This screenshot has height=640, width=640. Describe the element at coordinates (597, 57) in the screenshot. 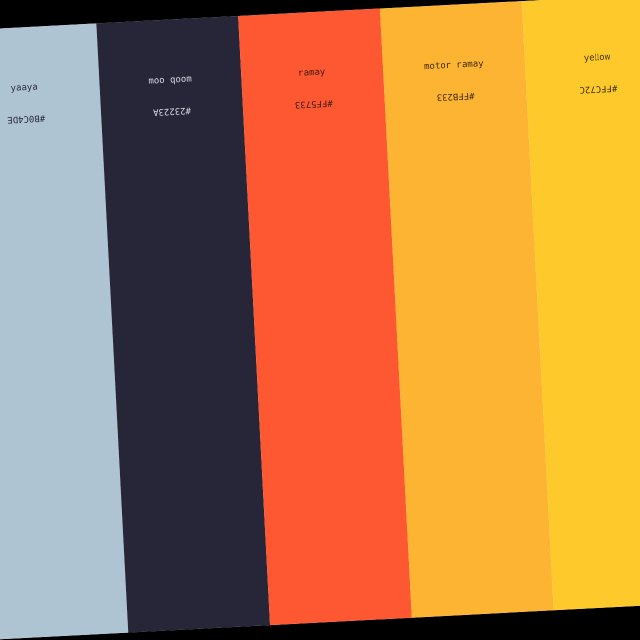

I see `swatch-name: ʍoןןǝʎ` at that location.